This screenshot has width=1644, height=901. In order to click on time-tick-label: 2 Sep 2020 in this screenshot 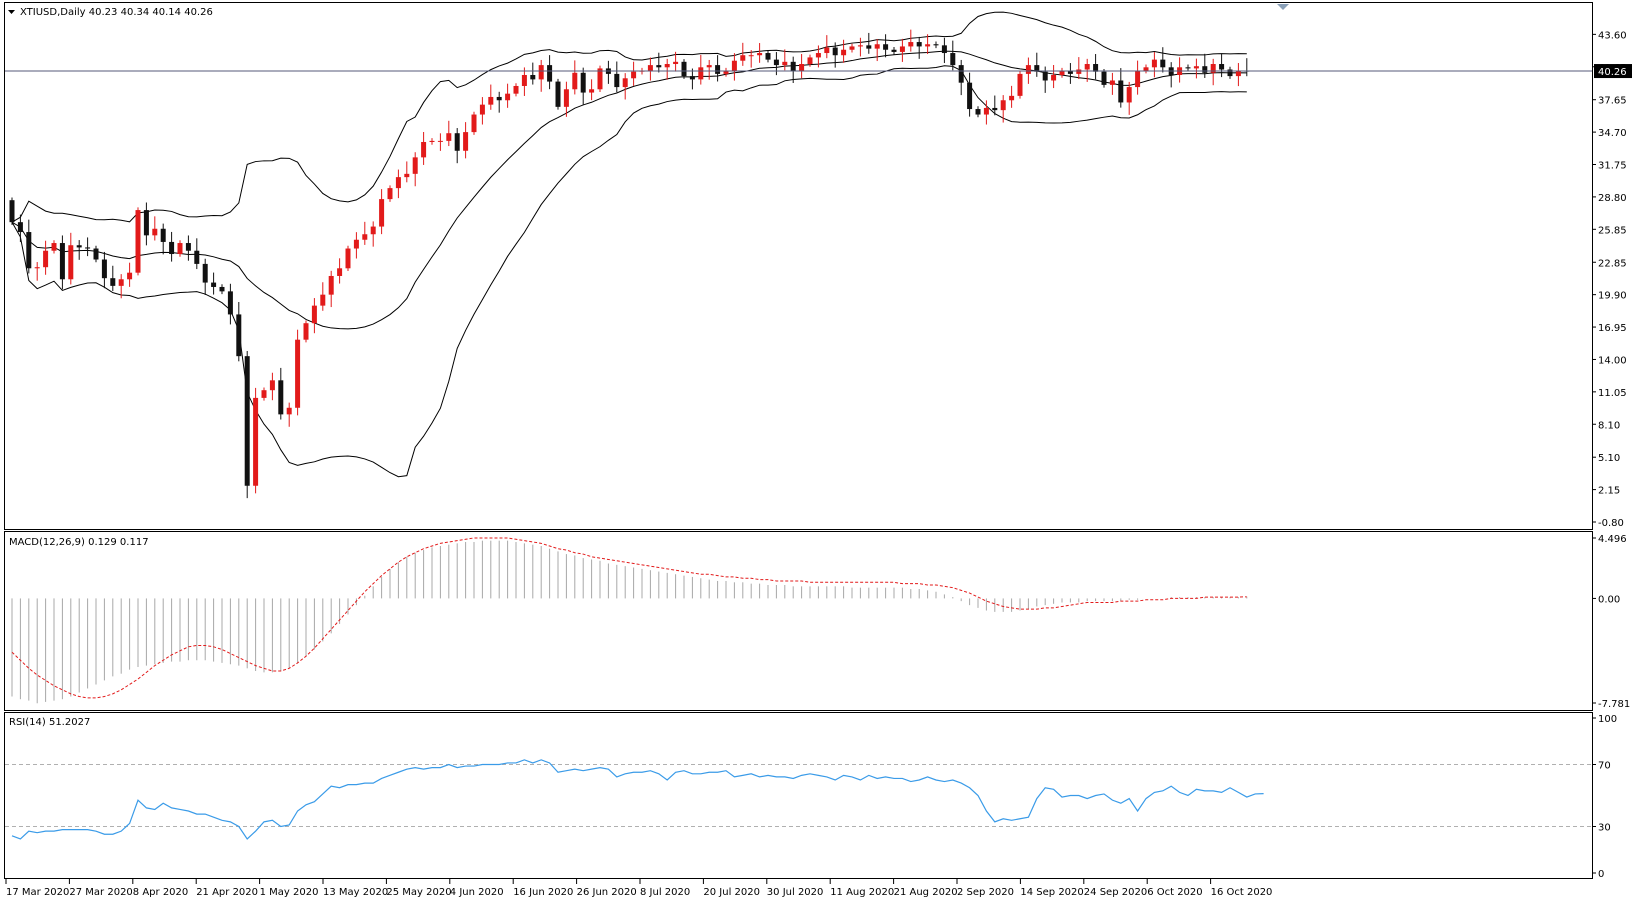, I will do `click(985, 892)`.